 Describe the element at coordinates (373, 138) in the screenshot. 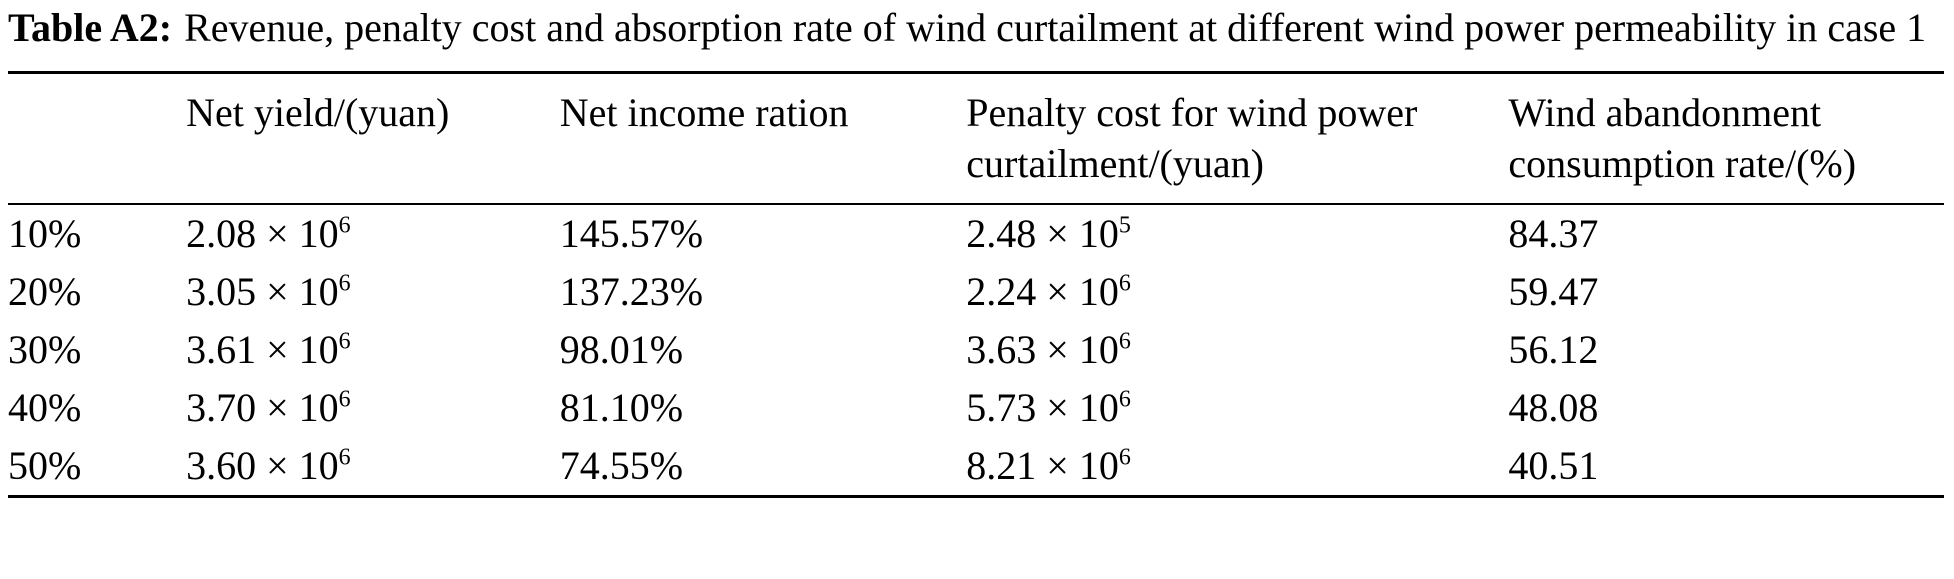

I see `header-net-yield: Net yield/(yuan)` at that location.